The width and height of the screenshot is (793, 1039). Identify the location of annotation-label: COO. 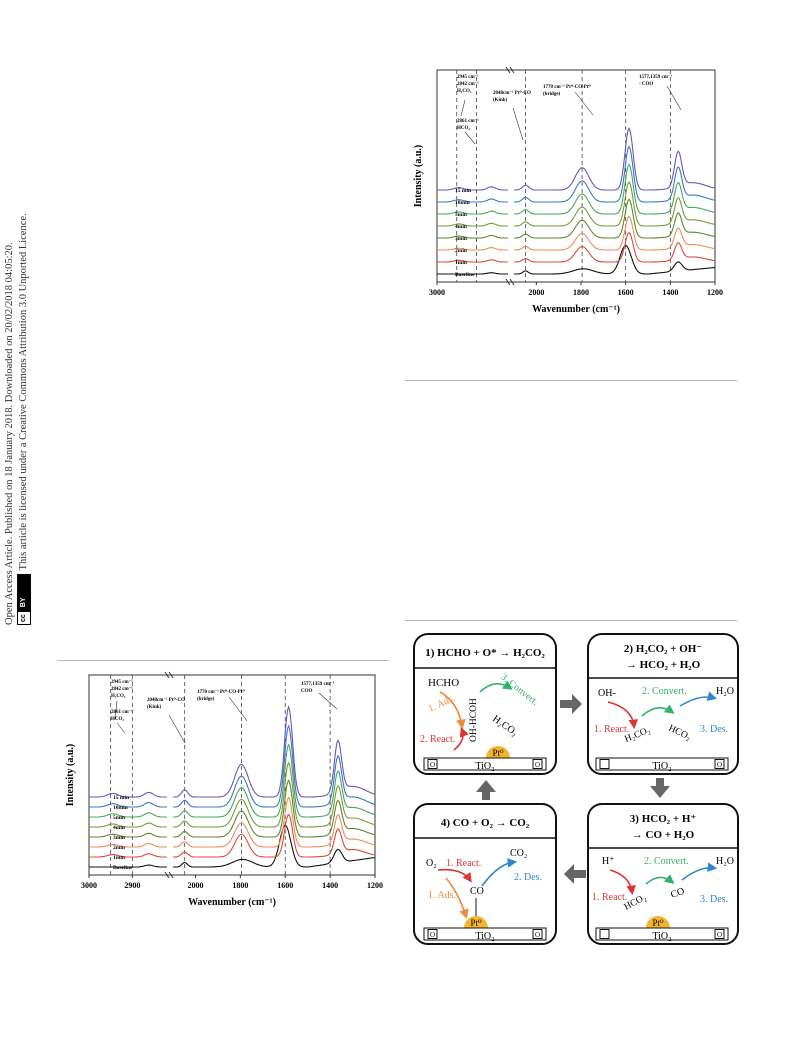
(307, 691).